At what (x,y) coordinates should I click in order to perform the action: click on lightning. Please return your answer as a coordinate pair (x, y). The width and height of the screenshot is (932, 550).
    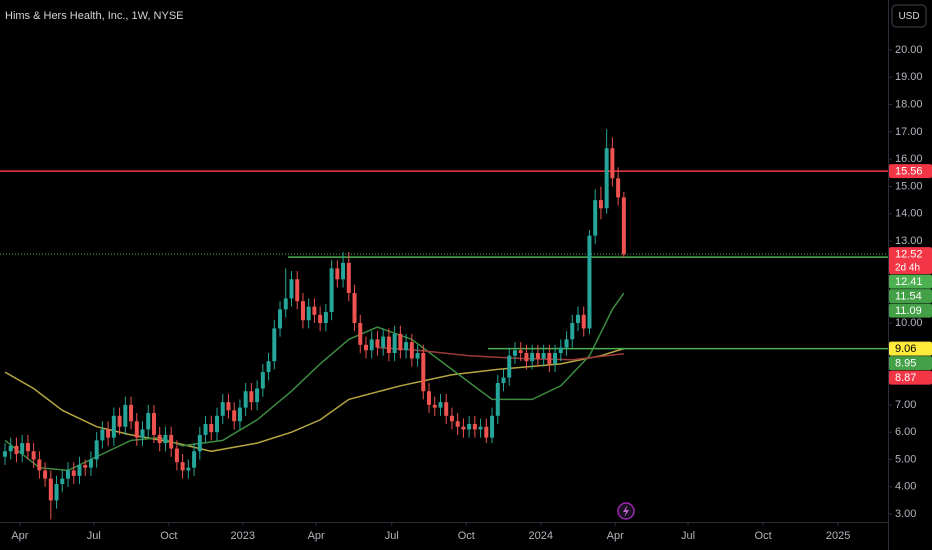
    Looking at the image, I should click on (626, 511).